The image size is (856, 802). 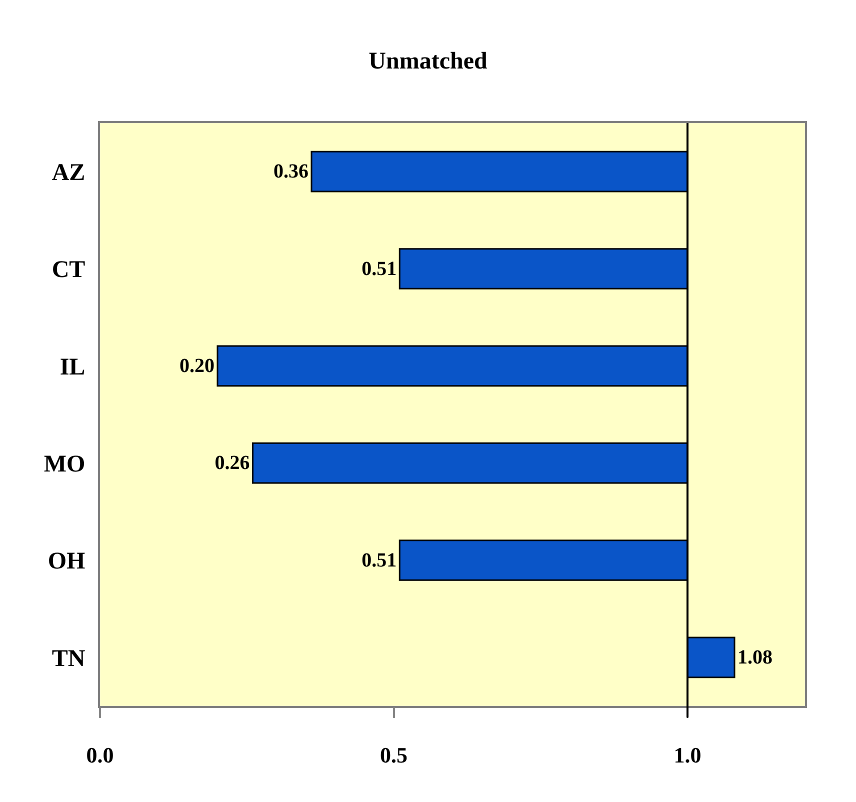 What do you see at coordinates (428, 61) in the screenshot?
I see `chart-title: Unmatched` at bounding box center [428, 61].